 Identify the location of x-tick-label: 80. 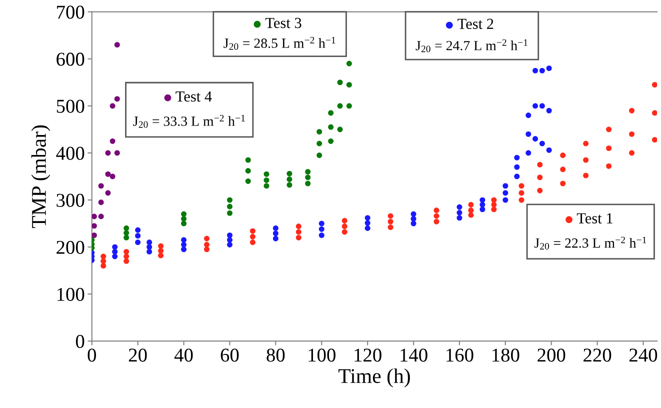
(275, 355).